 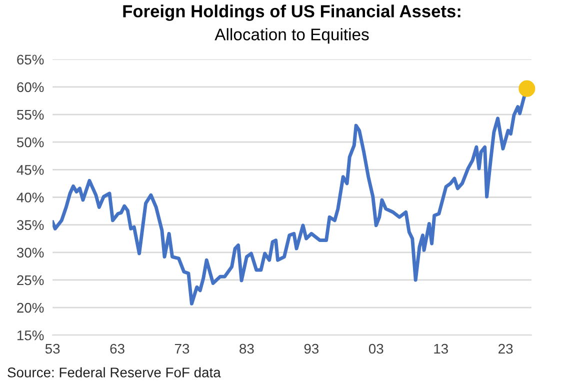 I want to click on x-tick-label: 03, so click(x=376, y=349).